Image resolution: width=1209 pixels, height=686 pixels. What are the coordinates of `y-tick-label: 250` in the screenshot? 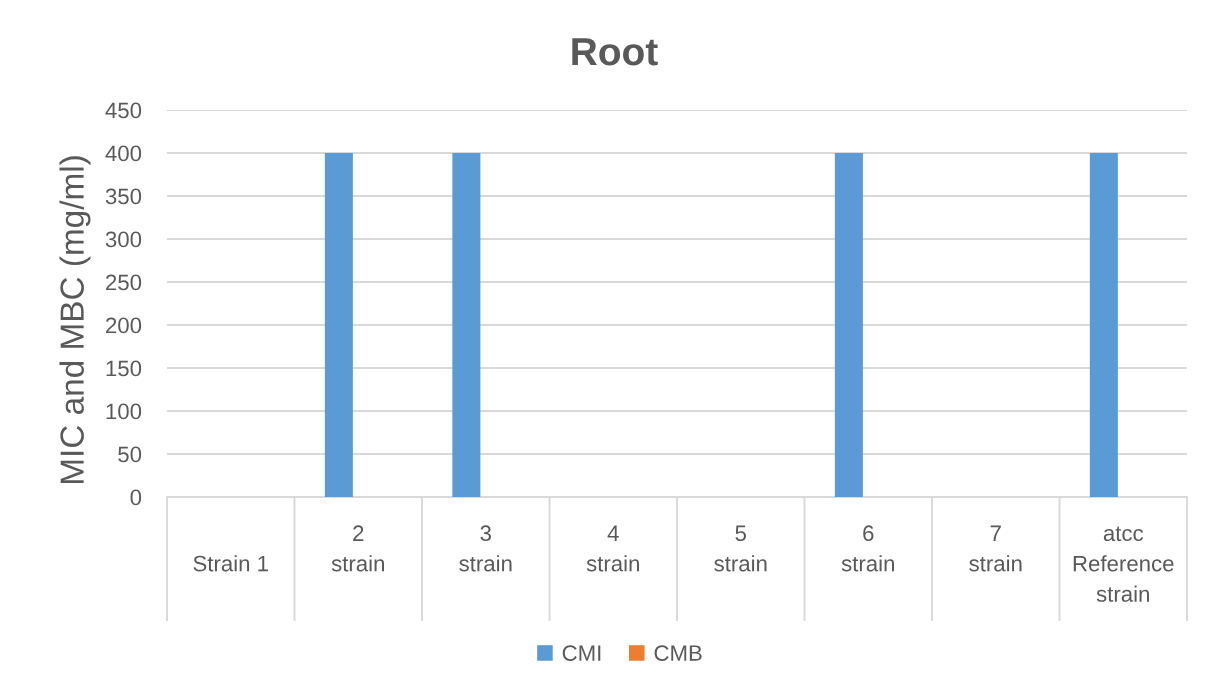 It's located at (124, 282).